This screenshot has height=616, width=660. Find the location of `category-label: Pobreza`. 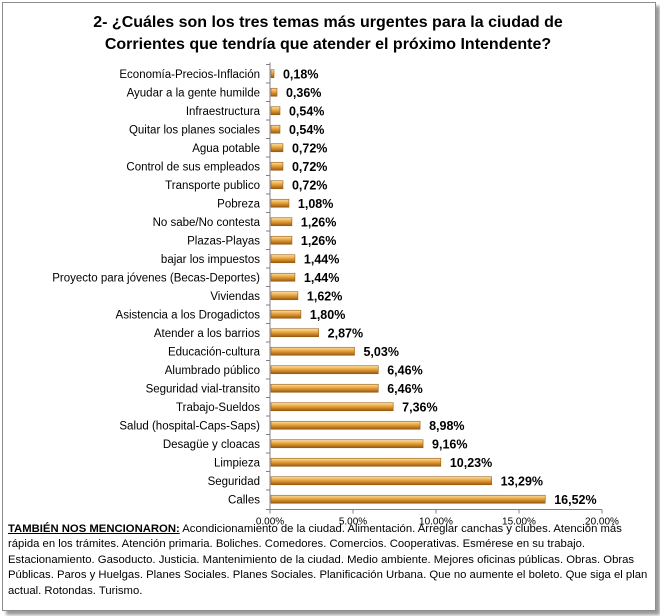

category-label: Pobreza is located at coordinates (238, 204).